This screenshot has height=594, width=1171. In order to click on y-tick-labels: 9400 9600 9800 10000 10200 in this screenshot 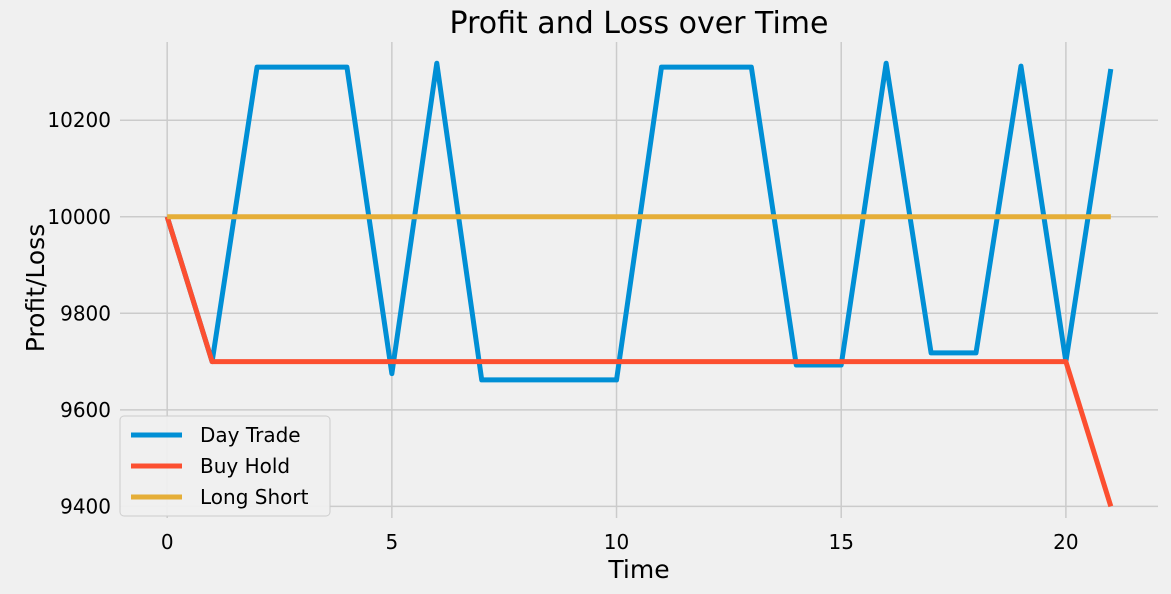, I will do `click(79, 313)`.